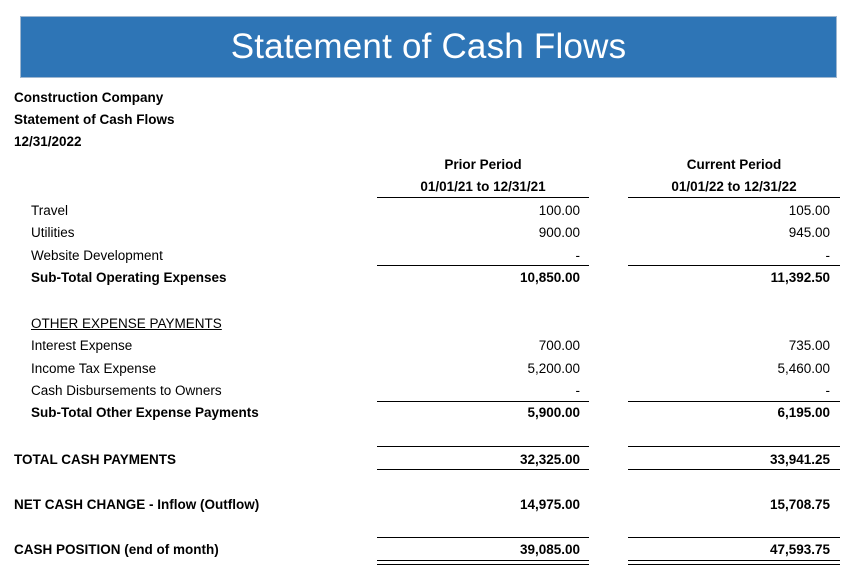 The image size is (852, 578). Describe the element at coordinates (116, 549) in the screenshot. I see `row-label: CASH POSITION (end of month)` at that location.